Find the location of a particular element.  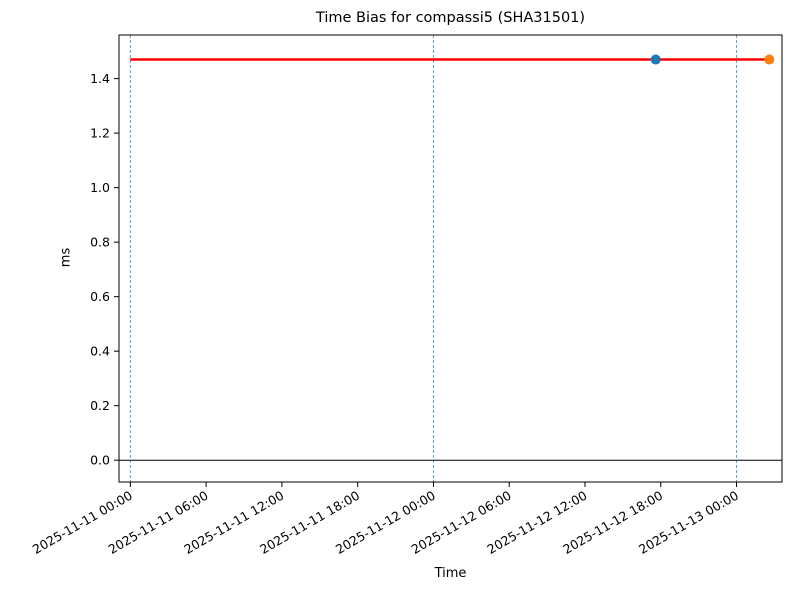

y-tick-label: 0.6 is located at coordinates (100, 296).